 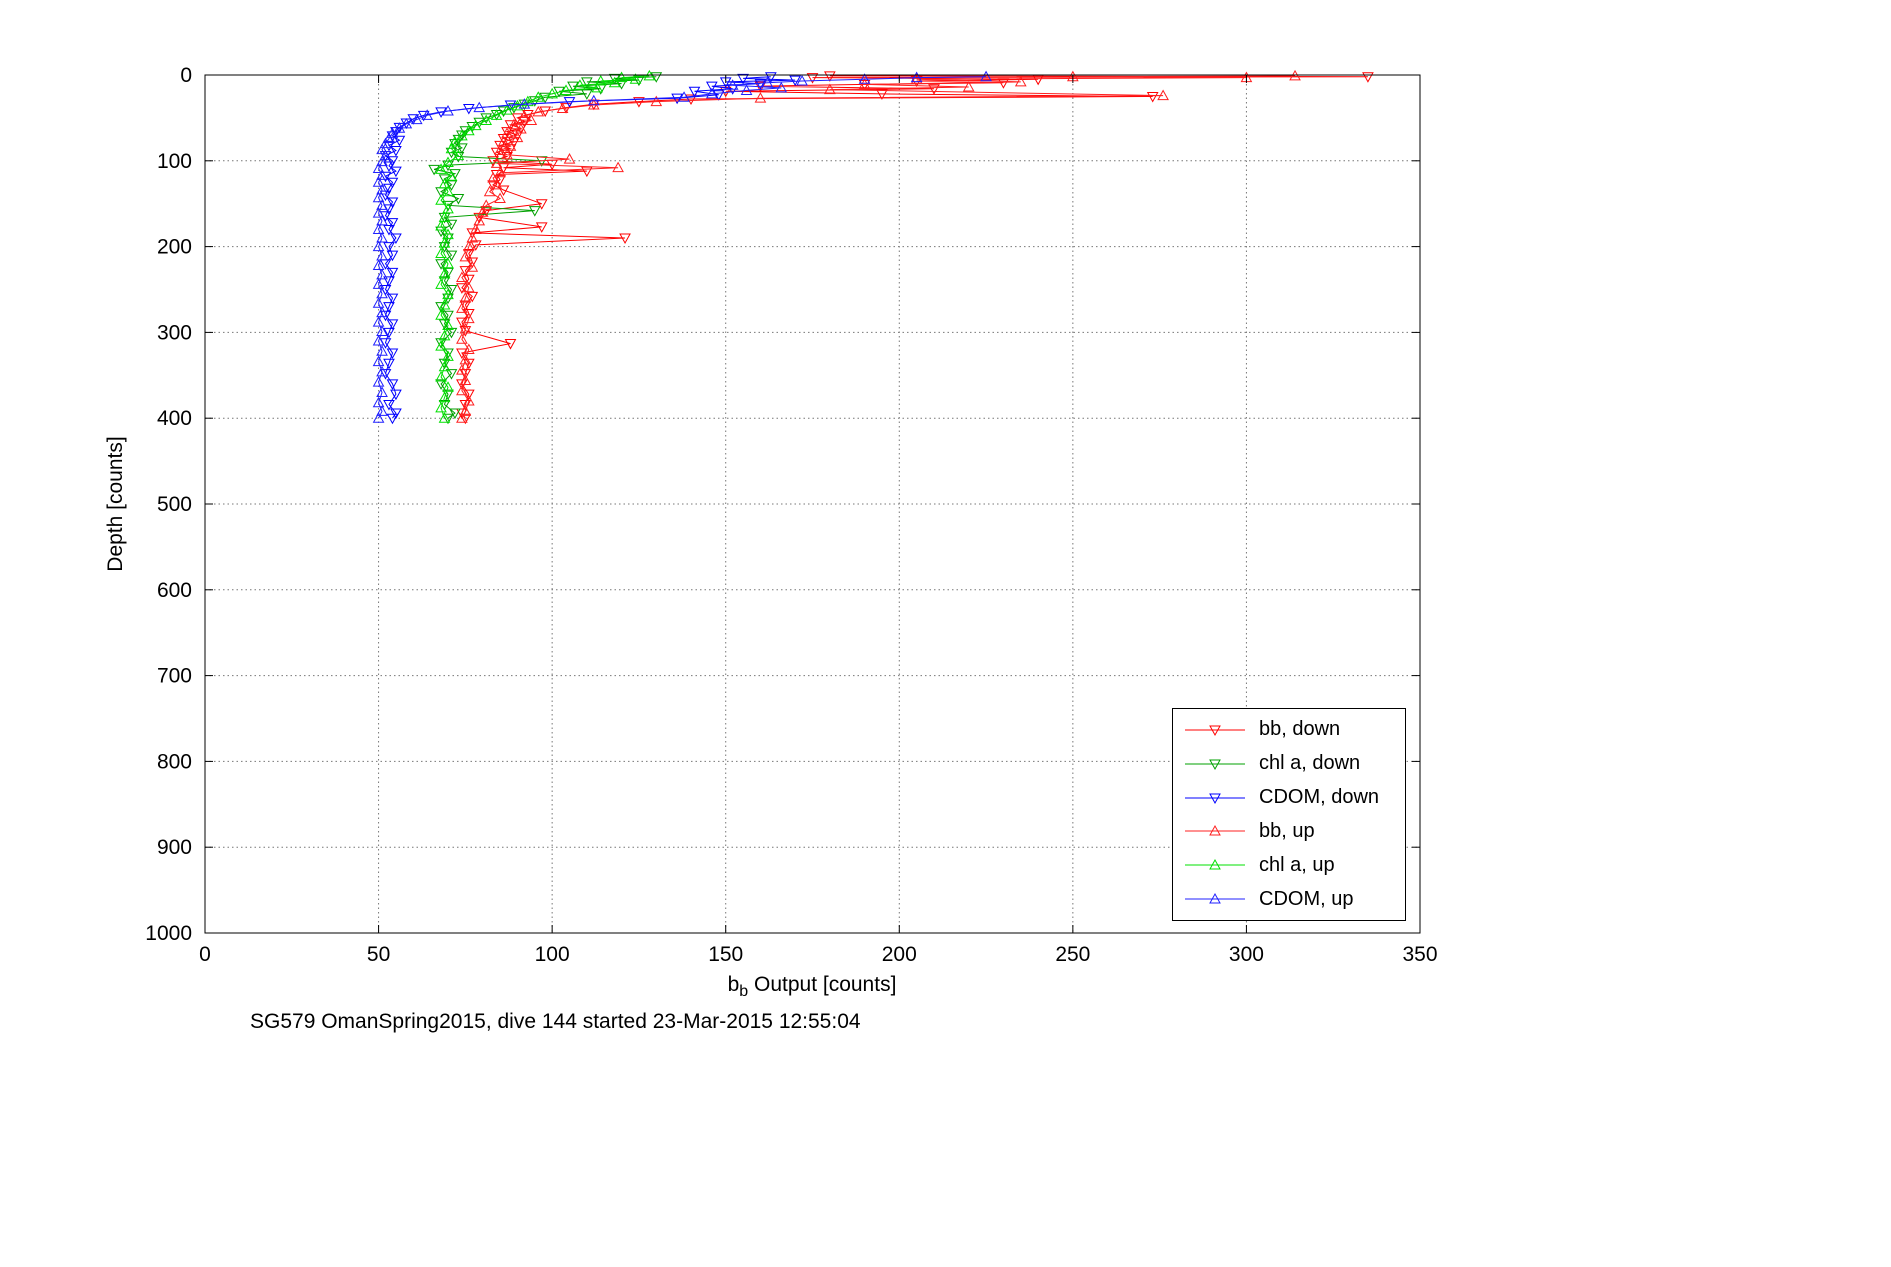 I want to click on x-axis-label: bb Output [counts], so click(x=812, y=986).